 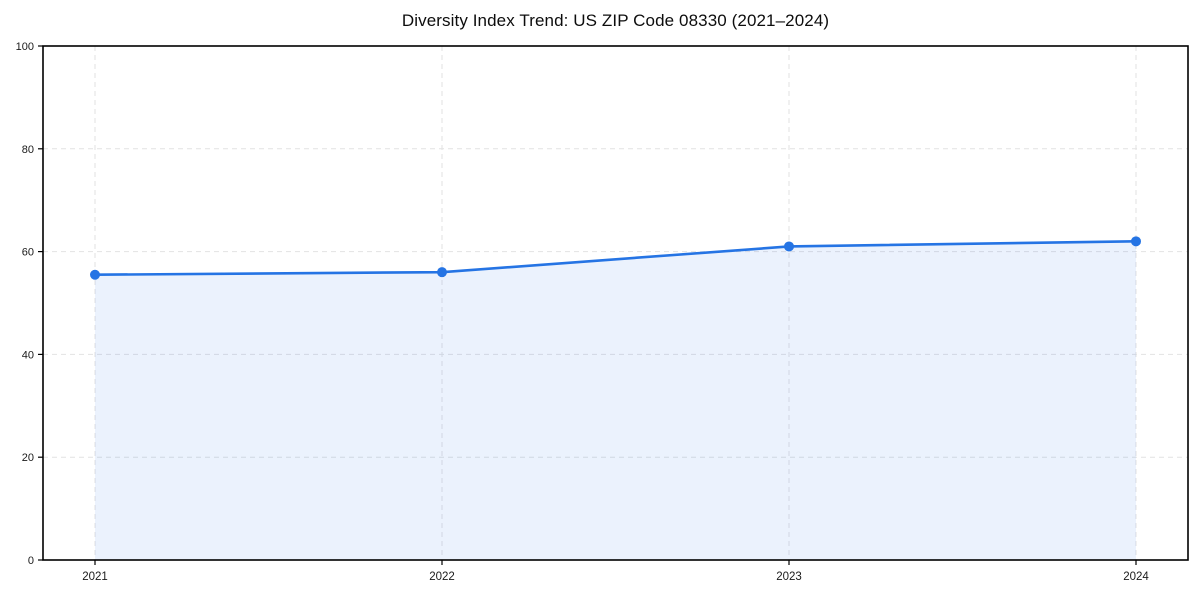 I want to click on trend-line, so click(x=615, y=258).